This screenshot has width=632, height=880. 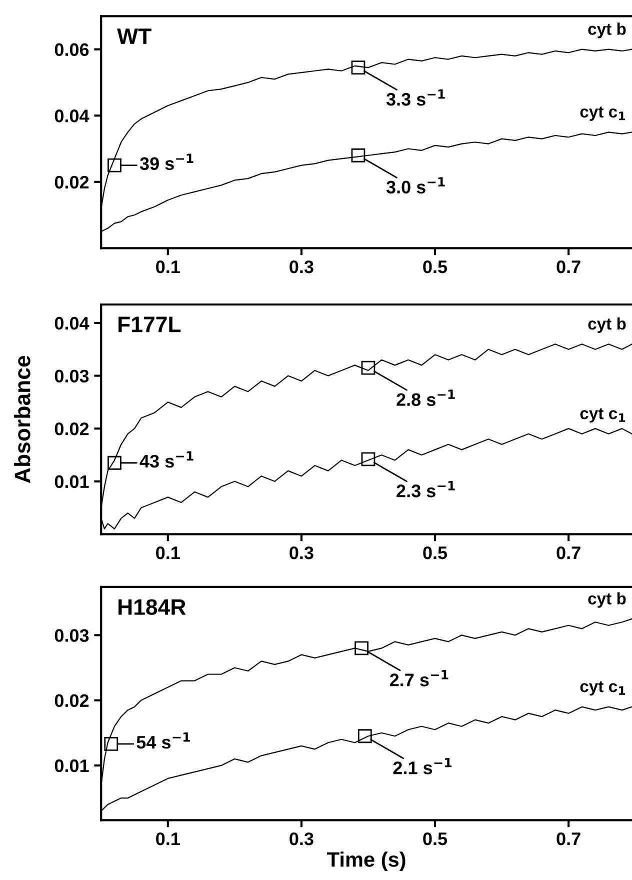 I want to click on annotation: 39 s$^{−1}$, so click(x=167, y=162).